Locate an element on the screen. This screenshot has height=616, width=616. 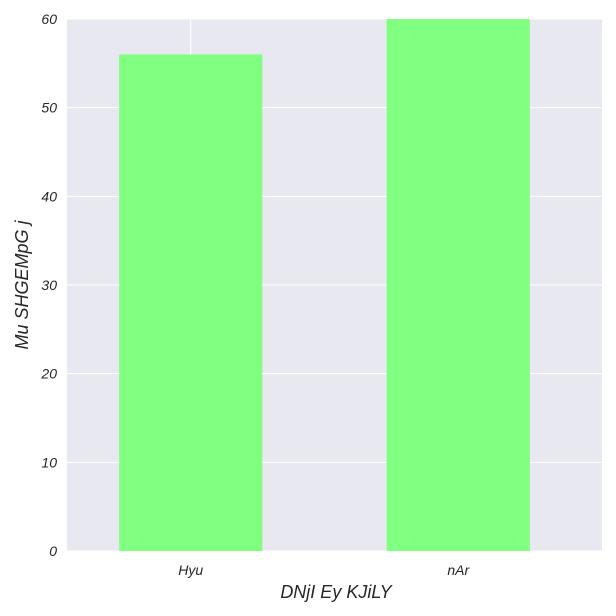
x-tick-label: nAr is located at coordinates (458, 570).